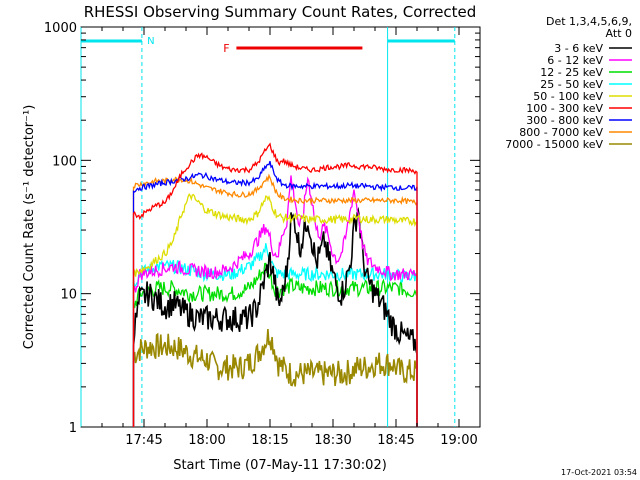 The width and height of the screenshot is (640, 480). What do you see at coordinates (280, 465) in the screenshot?
I see `x-axis-label: Start Time (07-May-11 17:30:02)` at bounding box center [280, 465].